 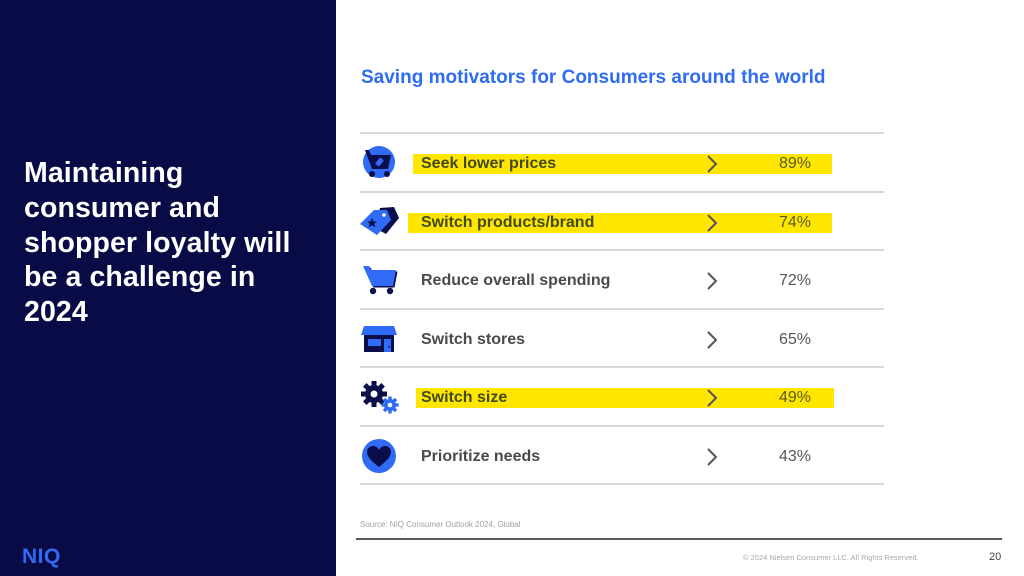 What do you see at coordinates (489, 163) in the screenshot?
I see `row-label: Seek lower prices` at bounding box center [489, 163].